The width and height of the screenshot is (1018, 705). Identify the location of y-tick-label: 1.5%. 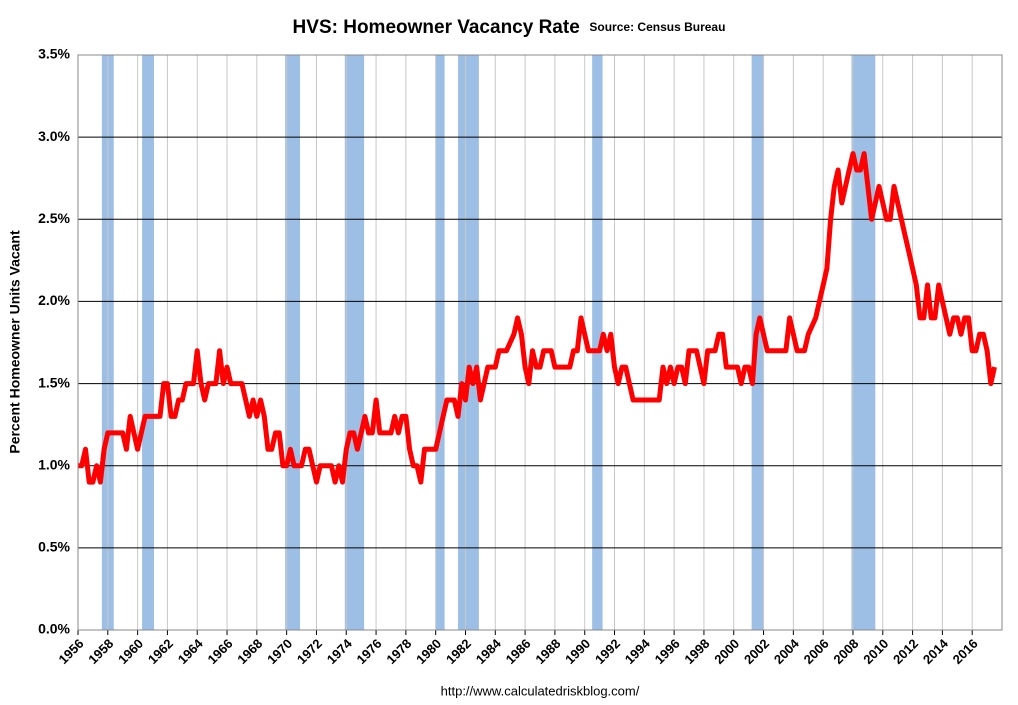
(54, 382).